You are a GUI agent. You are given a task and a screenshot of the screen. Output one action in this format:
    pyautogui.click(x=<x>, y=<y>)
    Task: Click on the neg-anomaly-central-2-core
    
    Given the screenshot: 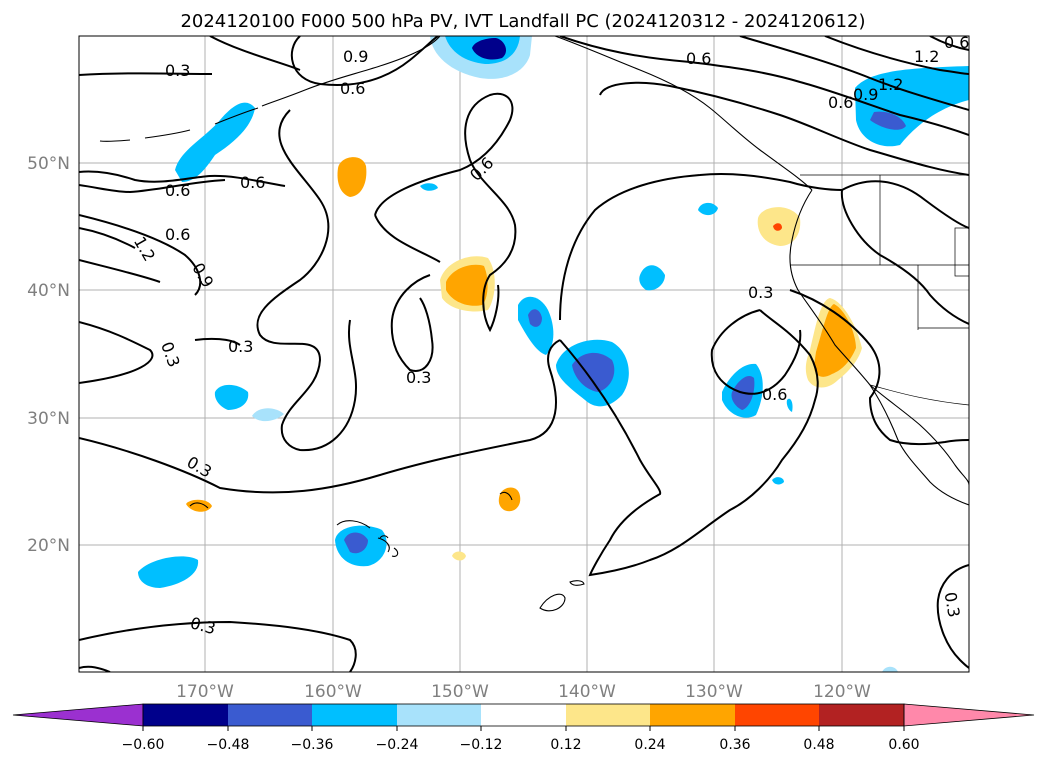 What is the action you would take?
    pyautogui.click(x=593, y=372)
    